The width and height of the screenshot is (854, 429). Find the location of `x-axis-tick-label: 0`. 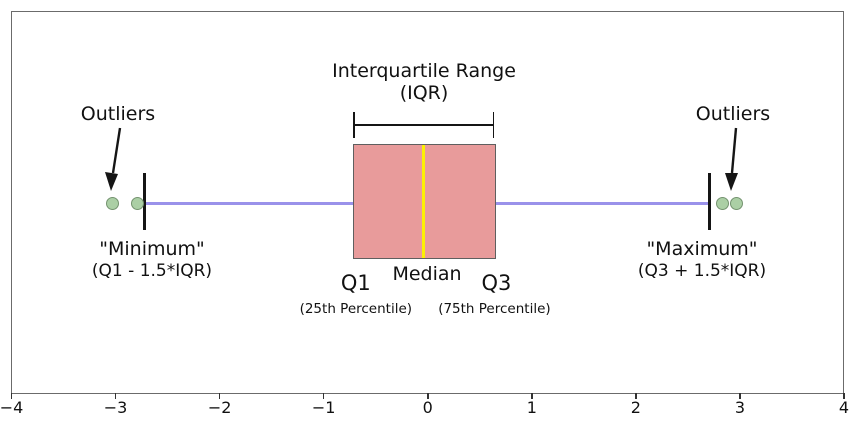

x-axis-tick-label: 0 is located at coordinates (427, 407).